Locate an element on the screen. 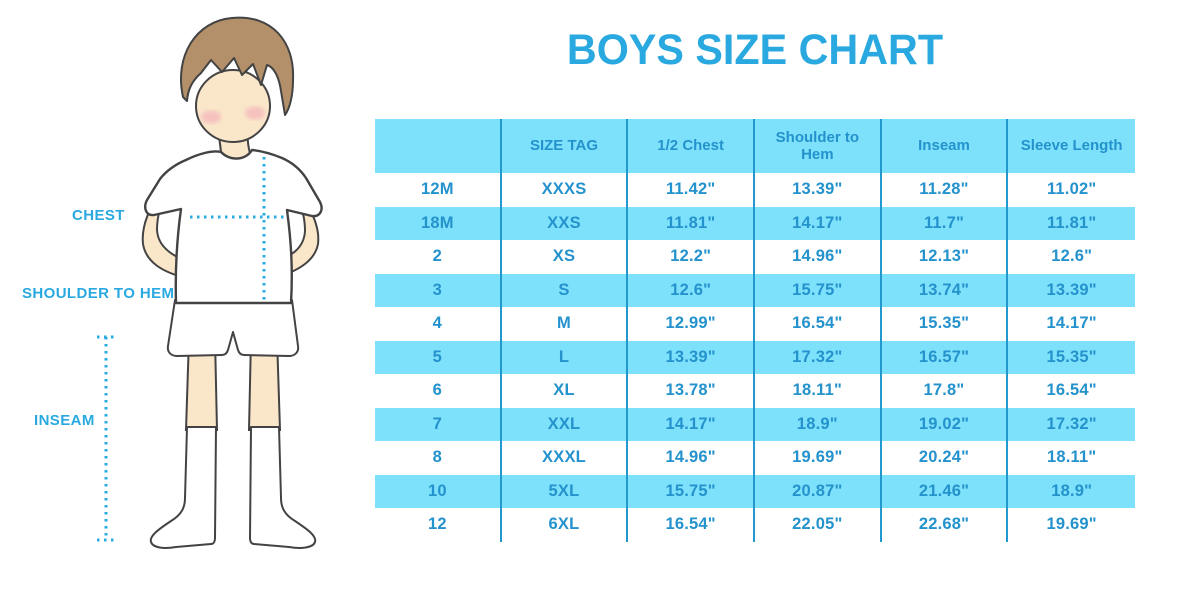 This screenshot has width=1200, height=605. boy-left-sock is located at coordinates (183, 487).